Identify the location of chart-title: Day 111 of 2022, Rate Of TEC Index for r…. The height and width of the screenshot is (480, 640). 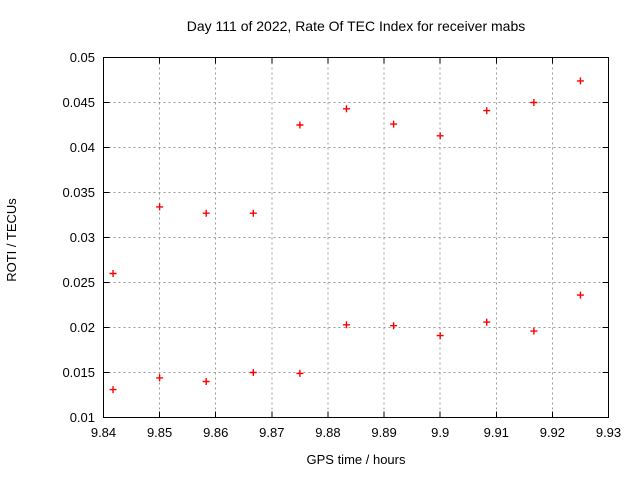
(356, 26).